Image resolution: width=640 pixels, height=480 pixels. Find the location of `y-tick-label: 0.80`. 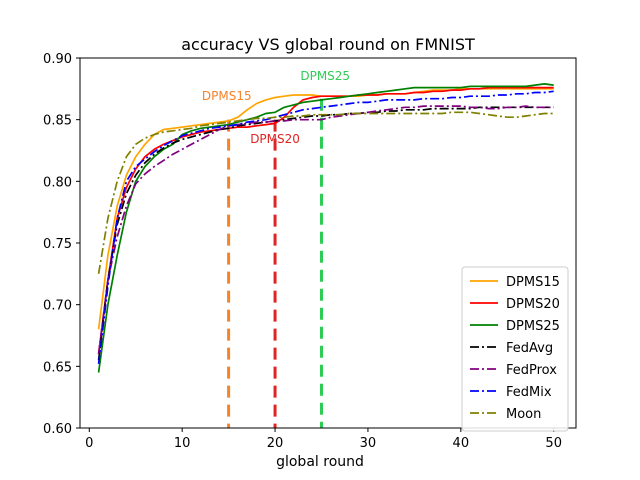

y-tick-label: 0.80 is located at coordinates (57, 182).